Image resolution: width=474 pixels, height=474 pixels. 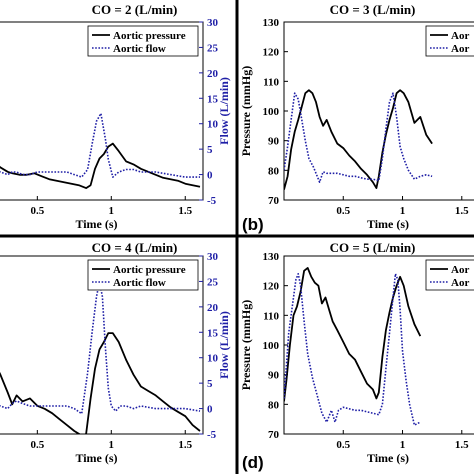 I want to click on chart-title: CO = 2 (L/min), so click(x=135, y=9).